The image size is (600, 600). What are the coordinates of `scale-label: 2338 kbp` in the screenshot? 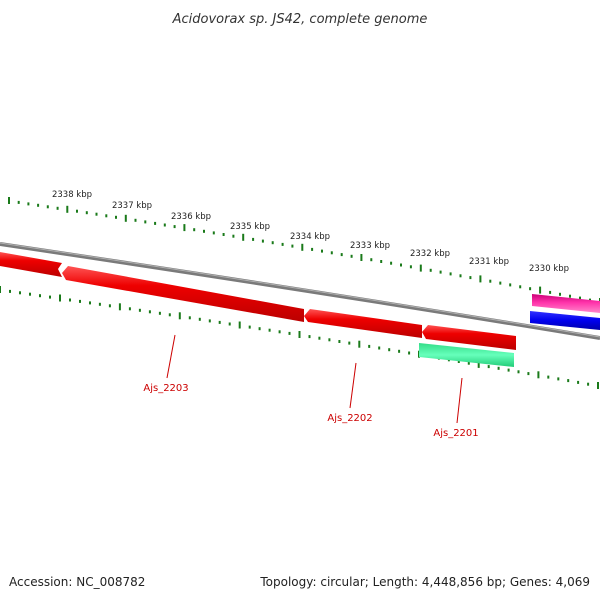 It's located at (72, 195).